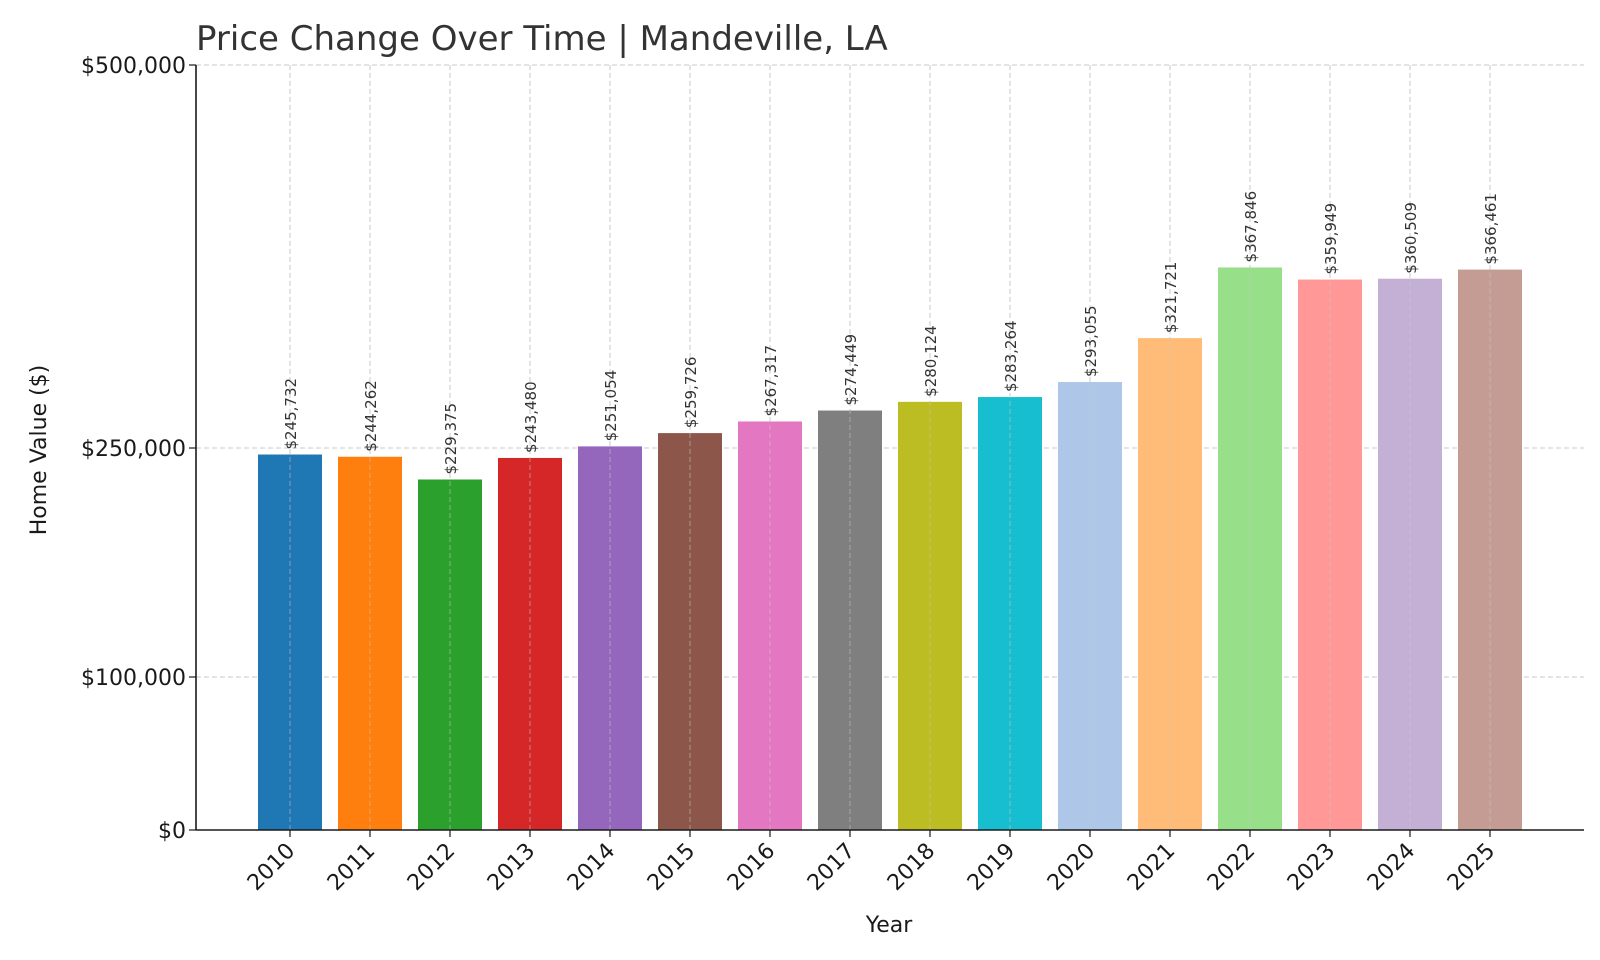 The image size is (1600, 960). I want to click on x-tick-label: 2020, so click(1071, 867).